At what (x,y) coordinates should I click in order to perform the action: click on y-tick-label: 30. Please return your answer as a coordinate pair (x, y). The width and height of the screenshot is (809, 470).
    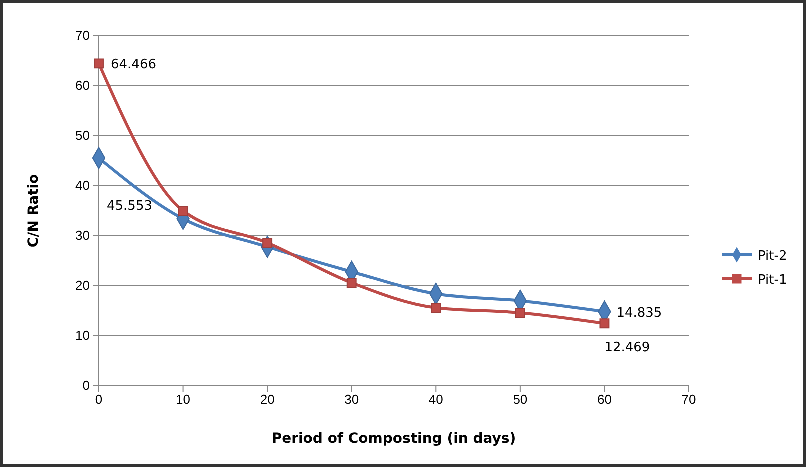
    Looking at the image, I should click on (83, 236).